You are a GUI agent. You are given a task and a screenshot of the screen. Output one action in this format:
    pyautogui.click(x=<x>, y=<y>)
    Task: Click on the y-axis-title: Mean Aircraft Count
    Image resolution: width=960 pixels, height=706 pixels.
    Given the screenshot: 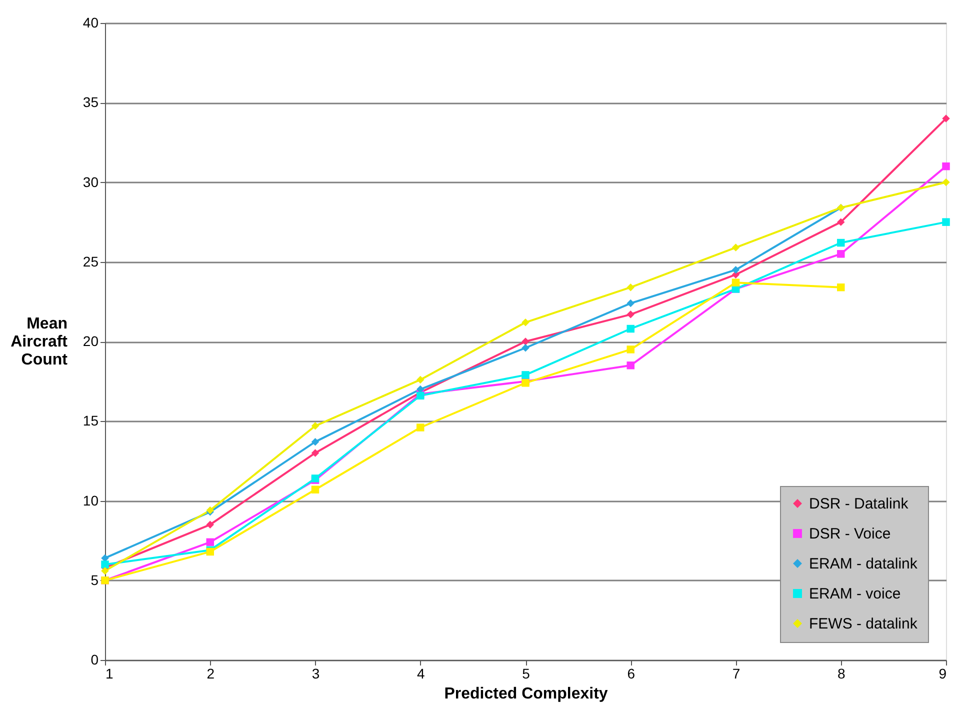 What is the action you would take?
    pyautogui.click(x=39, y=342)
    